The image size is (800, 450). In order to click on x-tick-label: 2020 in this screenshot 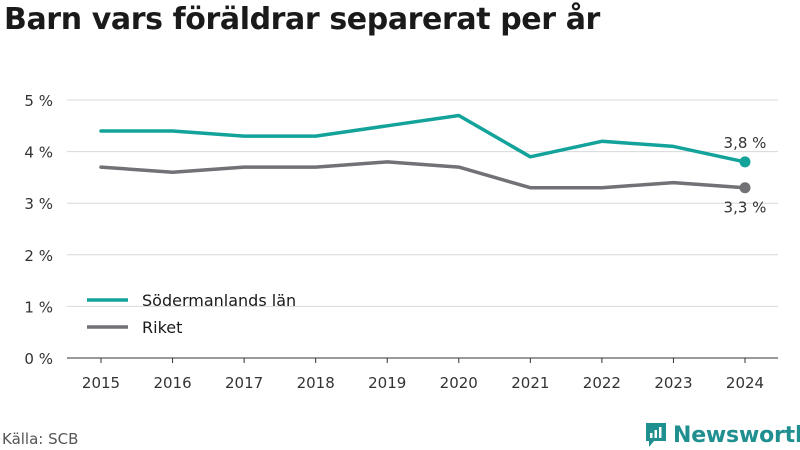, I will do `click(459, 383)`.